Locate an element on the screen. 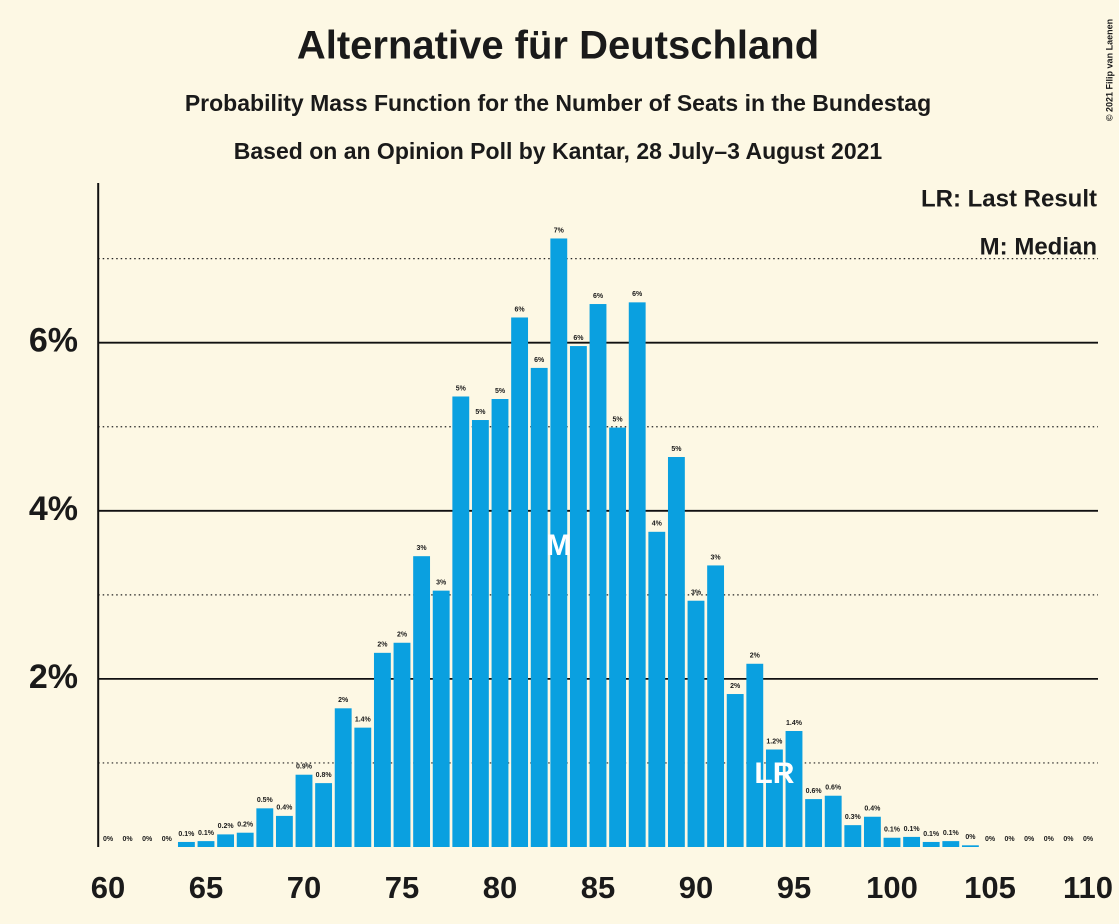 Image resolution: width=1119 pixels, height=924 pixels. value-label: 0.5% is located at coordinates (265, 800).